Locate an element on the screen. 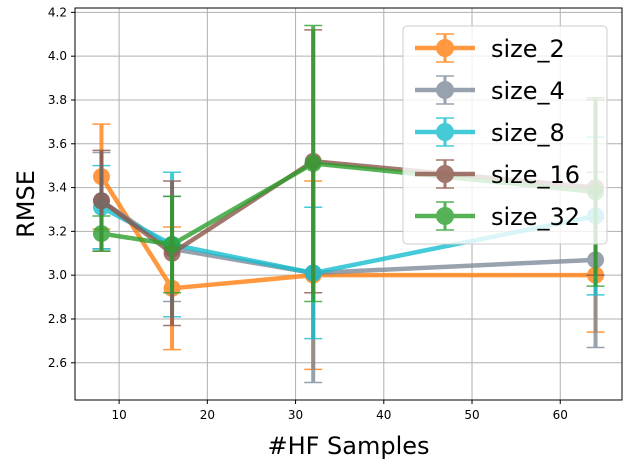 The image size is (630, 470). y-tick-label: 2.6 is located at coordinates (57, 363).